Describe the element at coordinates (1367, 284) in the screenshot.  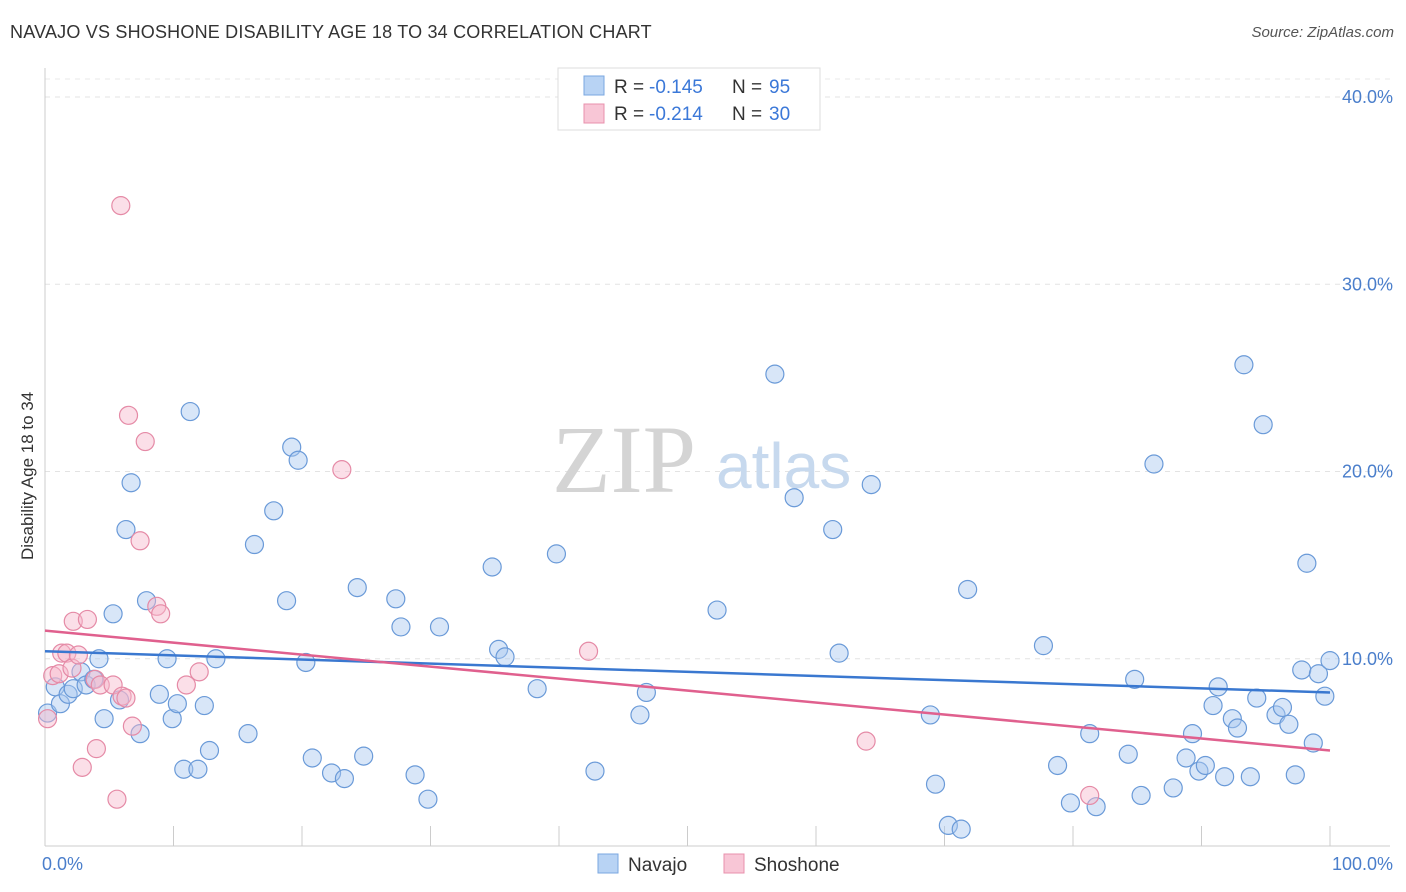
I see `y-tick-label: 30.0%` at that location.